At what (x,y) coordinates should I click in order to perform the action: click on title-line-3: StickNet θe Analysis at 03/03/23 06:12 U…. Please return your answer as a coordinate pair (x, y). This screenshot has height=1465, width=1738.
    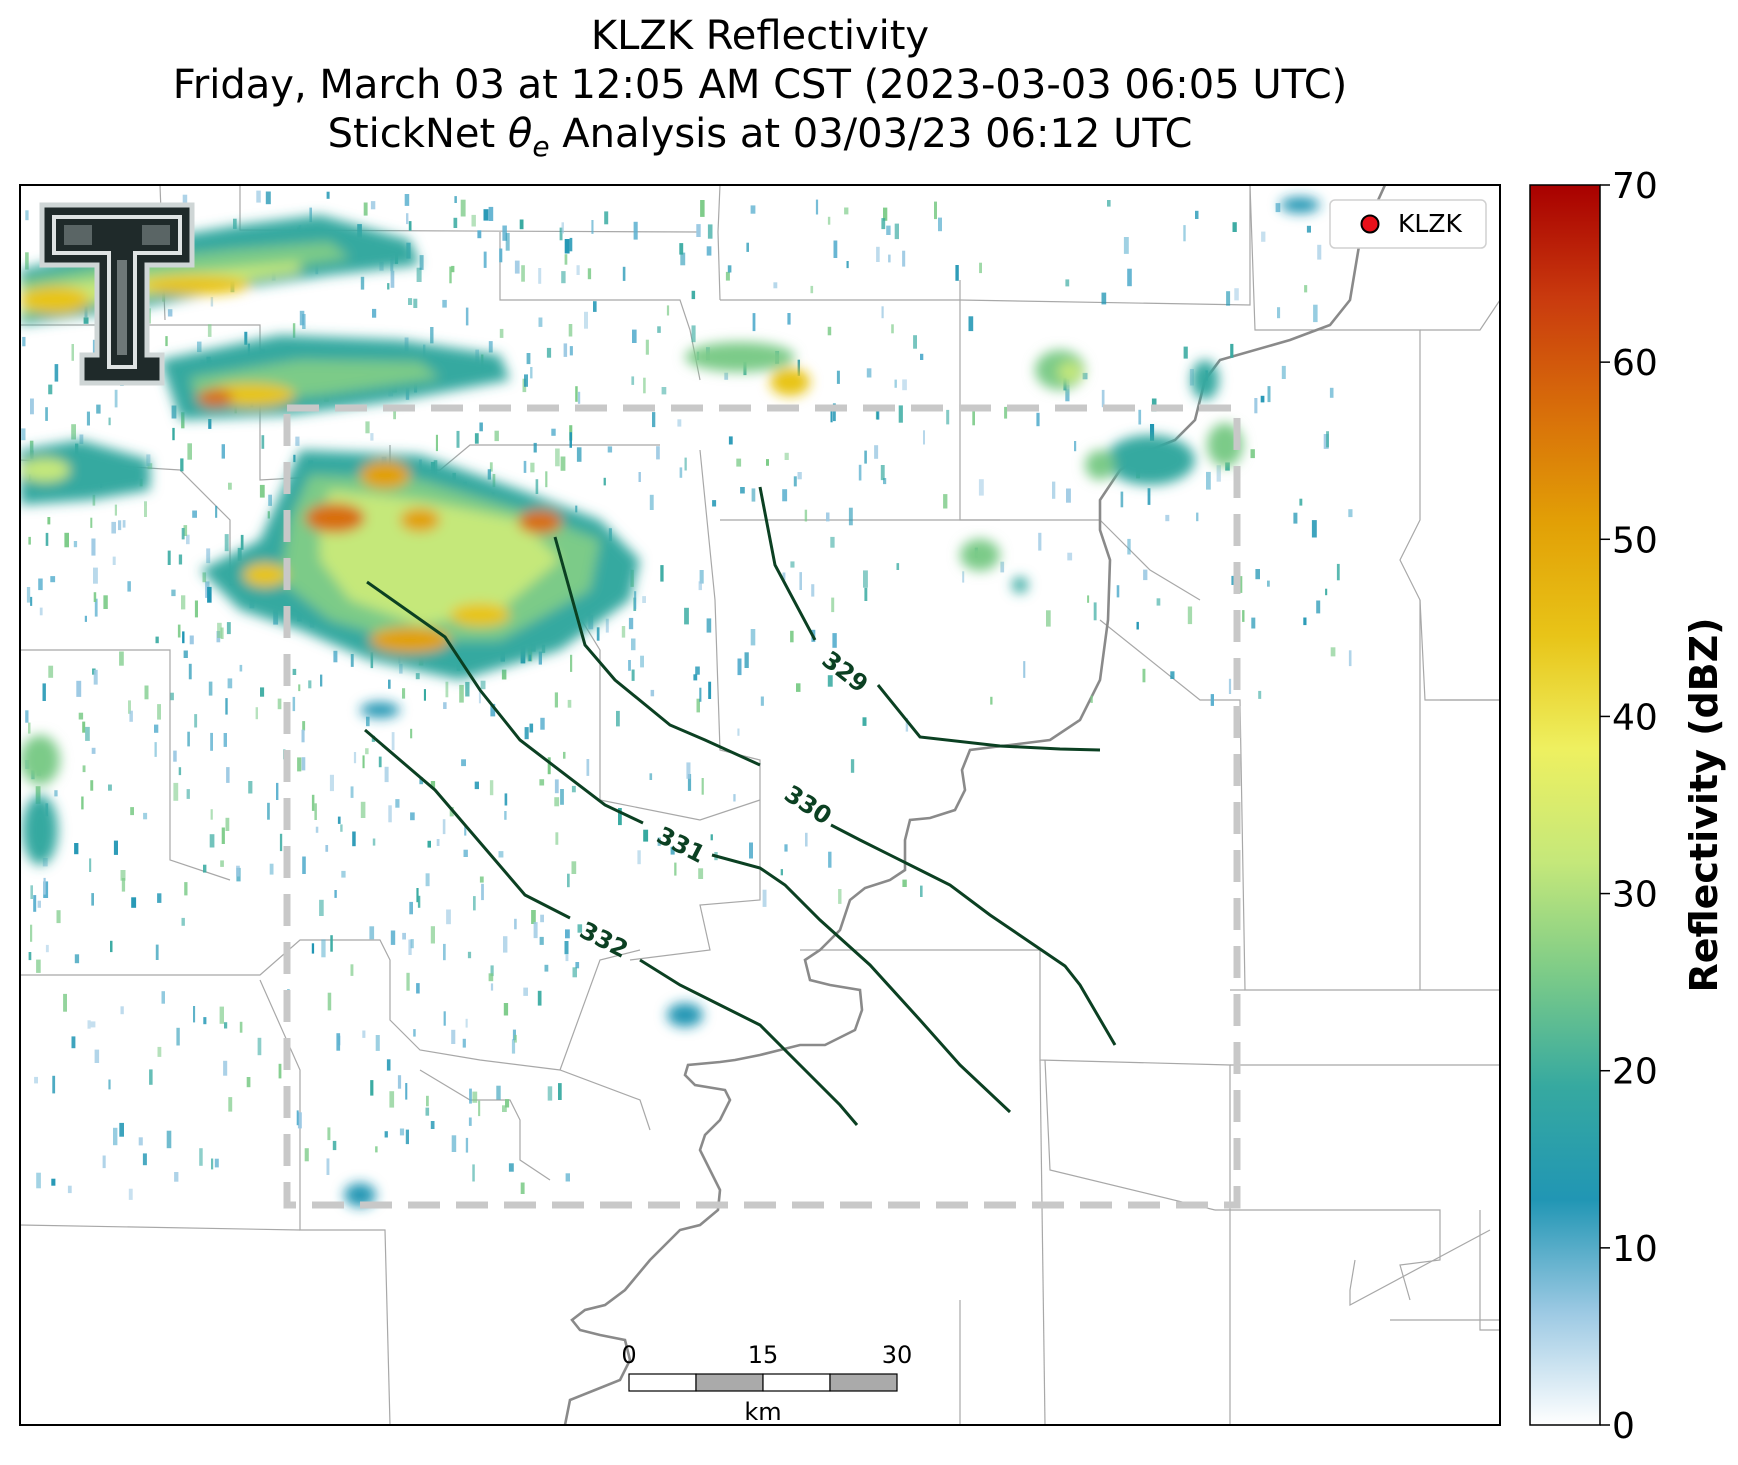
    Looking at the image, I should click on (760, 140).